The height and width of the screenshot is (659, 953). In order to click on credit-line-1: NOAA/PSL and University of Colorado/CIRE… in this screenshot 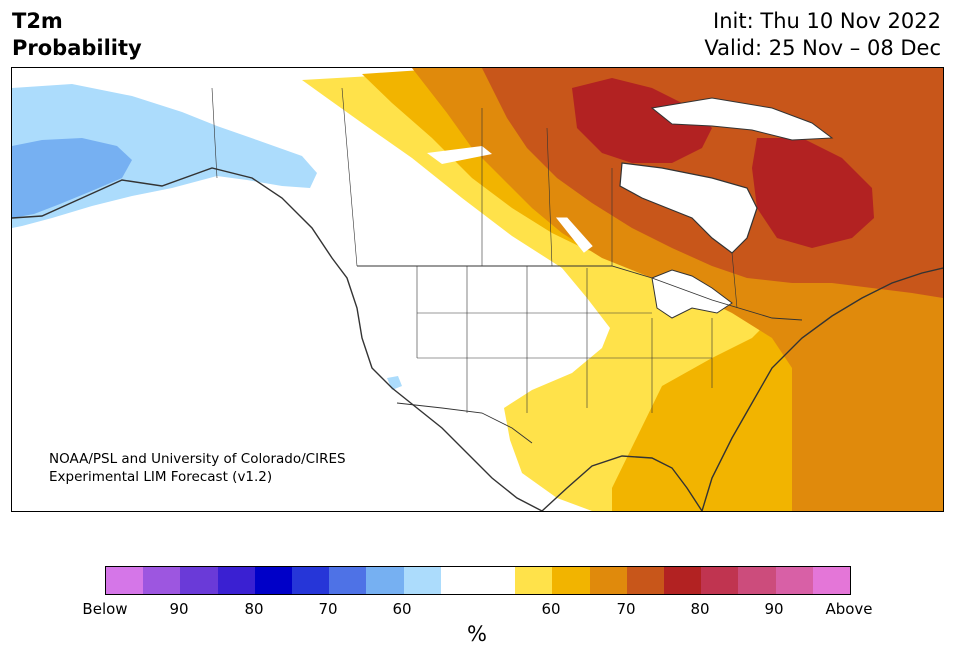, I will do `click(197, 459)`.